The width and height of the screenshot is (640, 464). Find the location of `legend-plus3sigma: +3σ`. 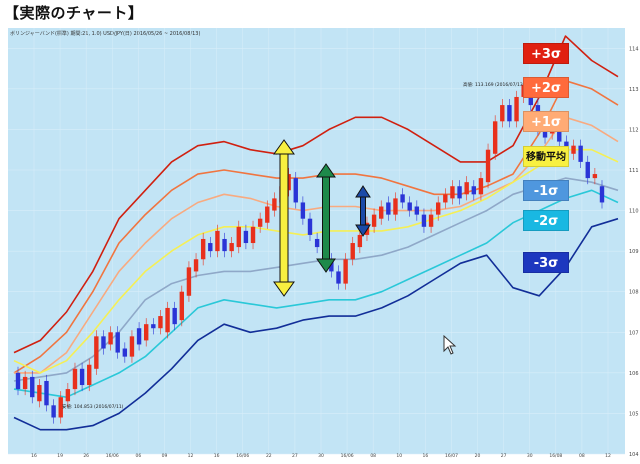

legend-plus3sigma: +3σ is located at coordinates (546, 53).